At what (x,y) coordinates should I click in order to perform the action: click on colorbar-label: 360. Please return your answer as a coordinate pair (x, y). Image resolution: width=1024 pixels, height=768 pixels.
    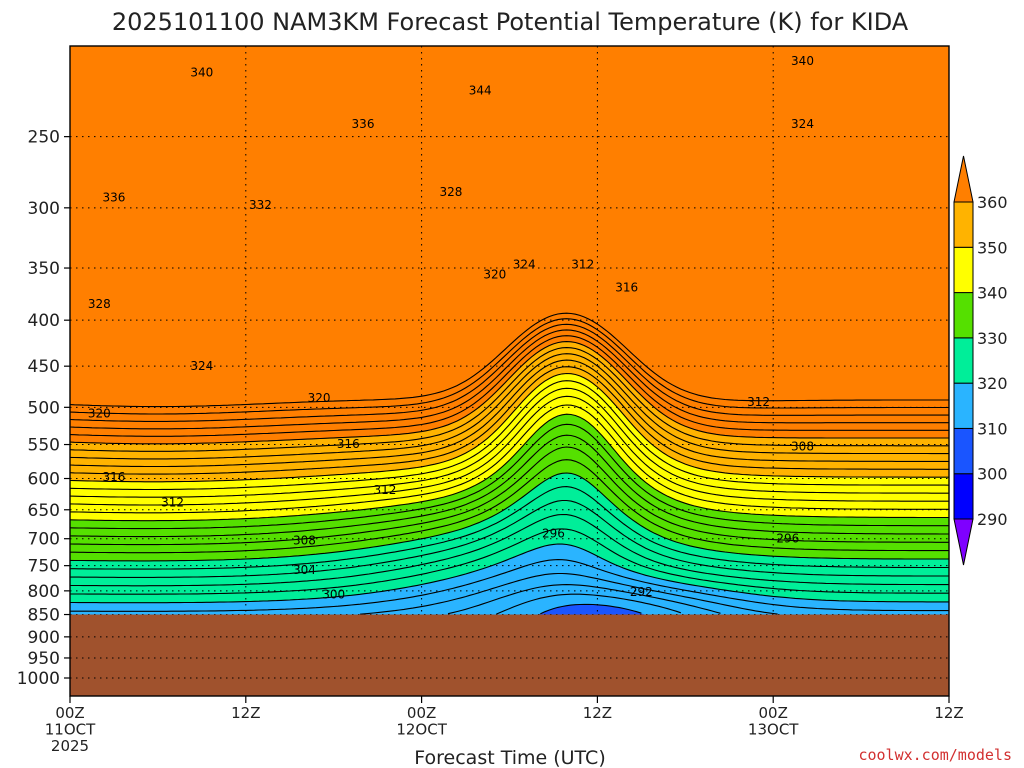
    Looking at the image, I should click on (992, 202).